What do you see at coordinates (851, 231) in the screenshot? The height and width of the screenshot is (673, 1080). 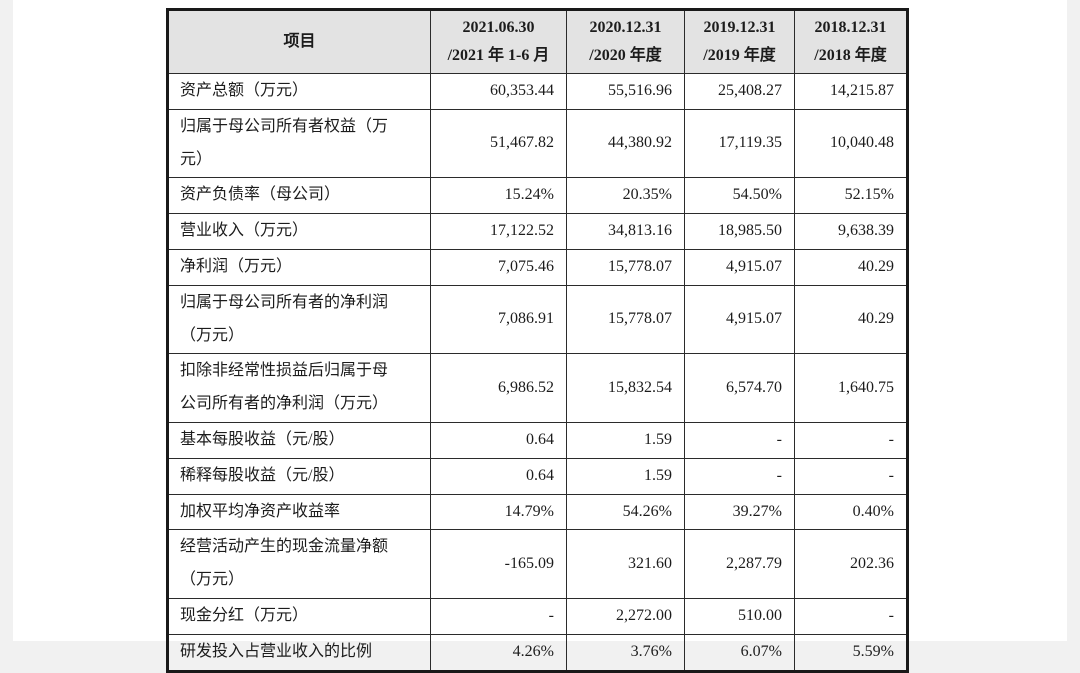 I see `row-value: 9,638.39` at bounding box center [851, 231].